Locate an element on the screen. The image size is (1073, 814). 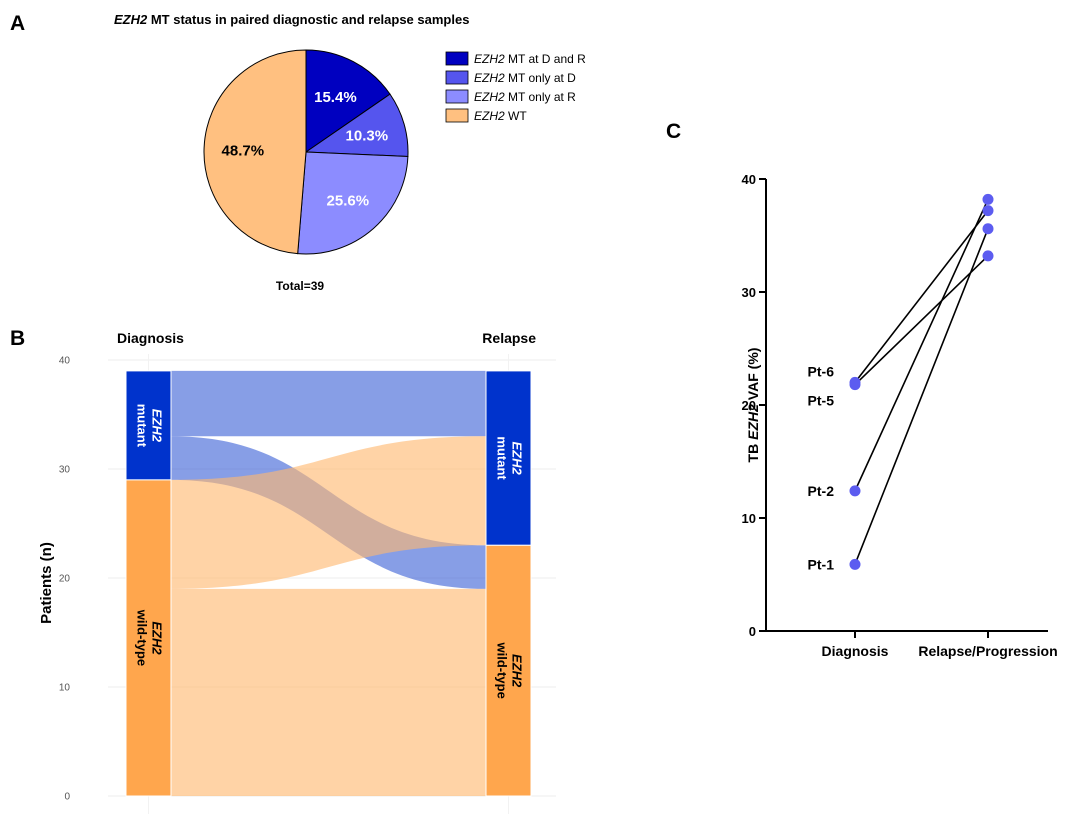
sankey-flow-wt-to-wt is located at coordinates (328, 692).